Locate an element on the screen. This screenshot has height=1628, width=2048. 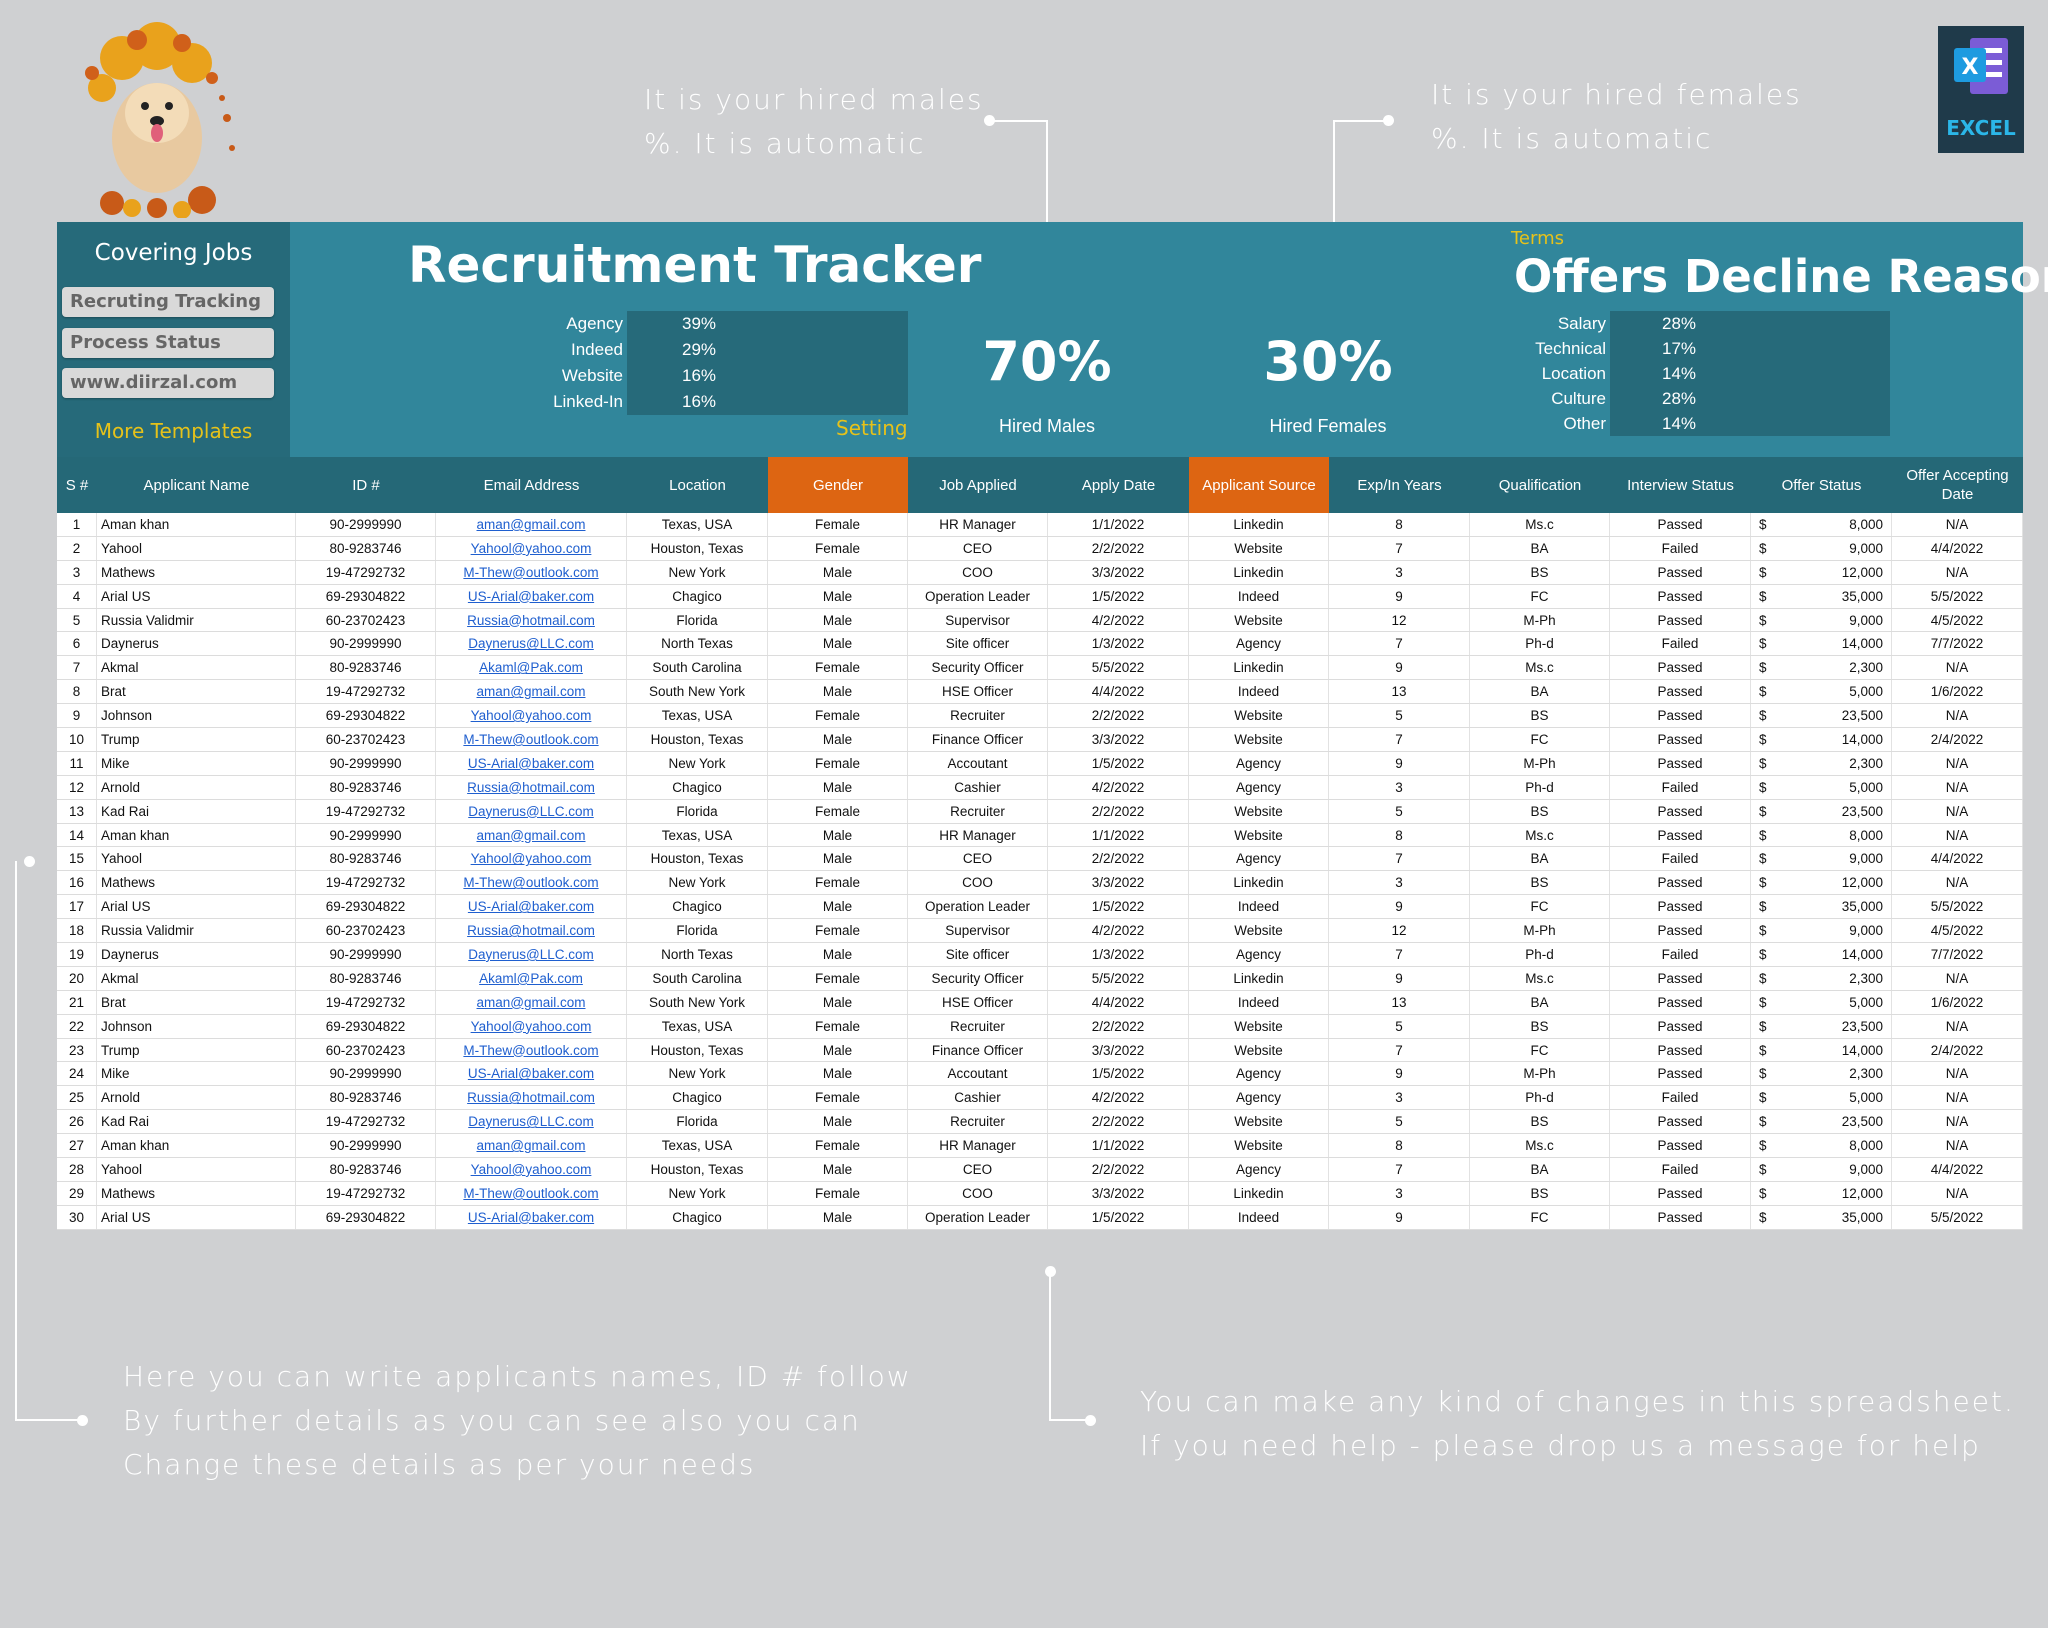
offer-amount: 5,000 is located at coordinates (1866, 787).